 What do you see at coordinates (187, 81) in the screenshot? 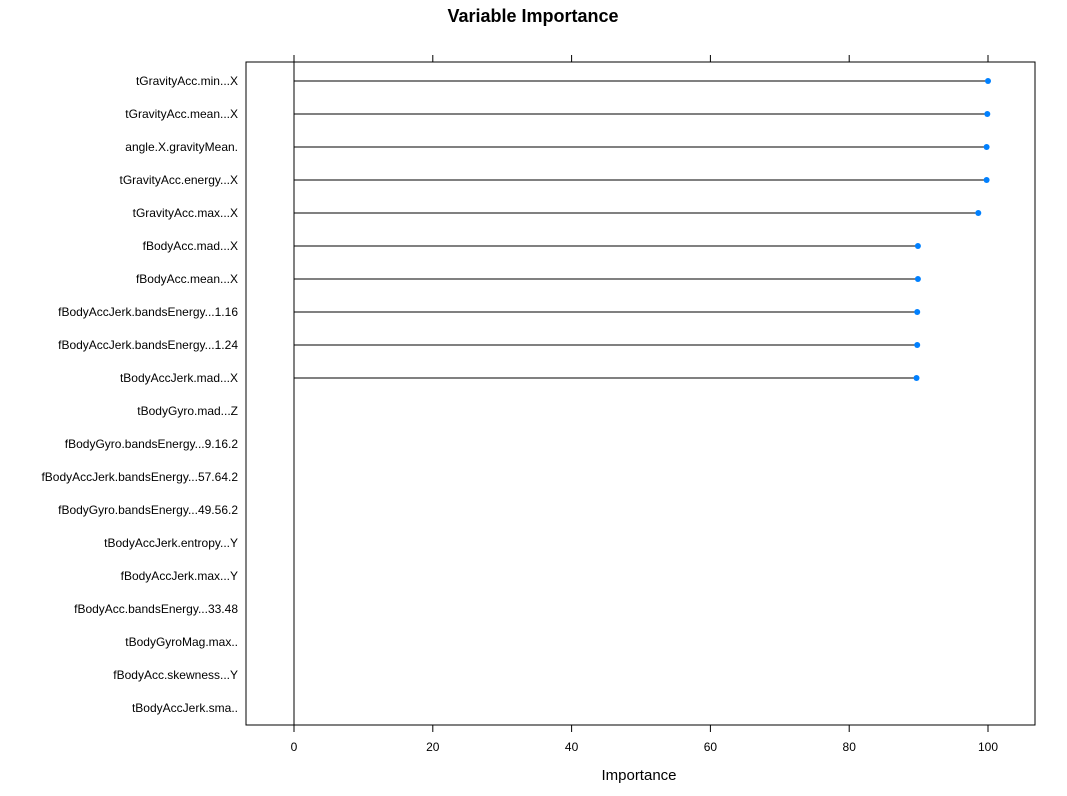
I see `category-label: tGravityAcc.min...X` at bounding box center [187, 81].